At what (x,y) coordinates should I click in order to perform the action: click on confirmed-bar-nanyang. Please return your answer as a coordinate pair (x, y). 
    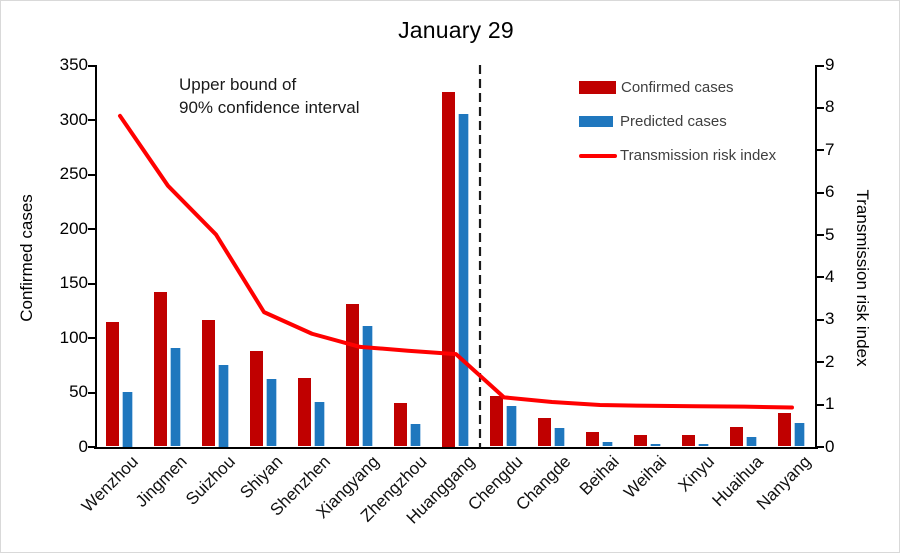
    Looking at the image, I should click on (784, 429).